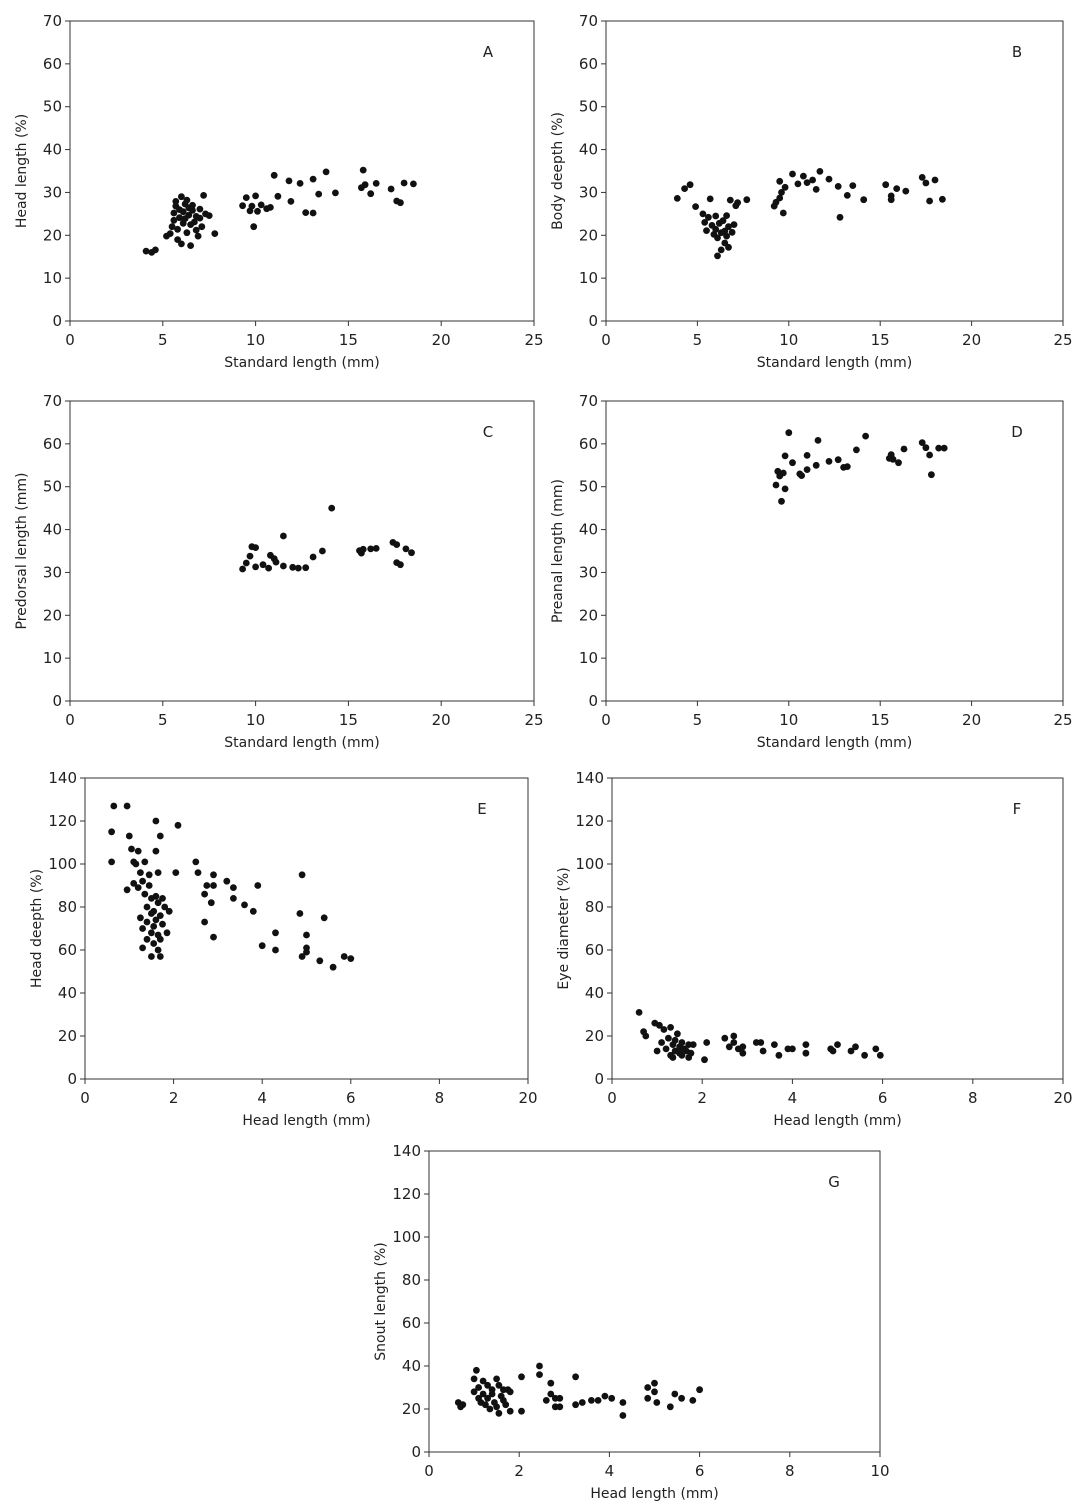 The height and width of the screenshot is (1511, 1078). Describe the element at coordinates (1017, 809) in the screenshot. I see `panel-letter: F` at that location.